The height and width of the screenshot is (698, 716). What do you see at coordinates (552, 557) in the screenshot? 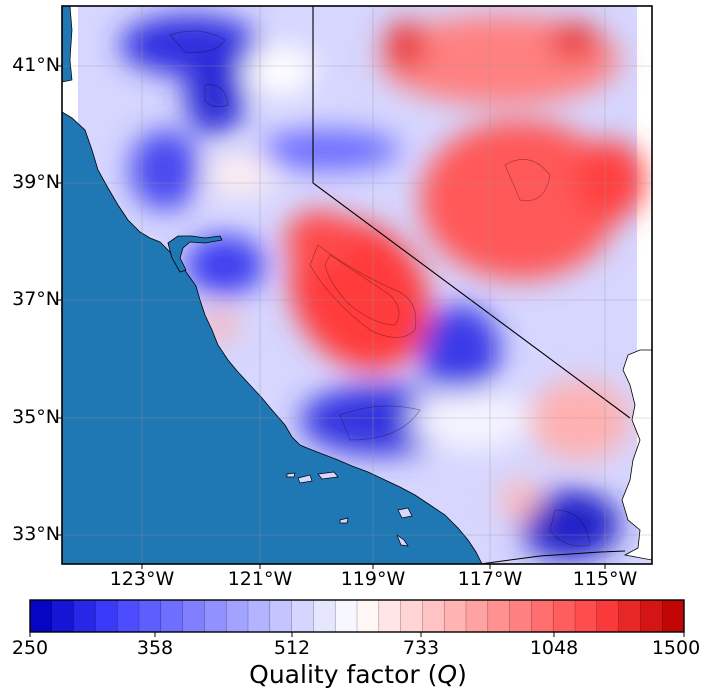
I see `border-us-mexico` at bounding box center [552, 557].